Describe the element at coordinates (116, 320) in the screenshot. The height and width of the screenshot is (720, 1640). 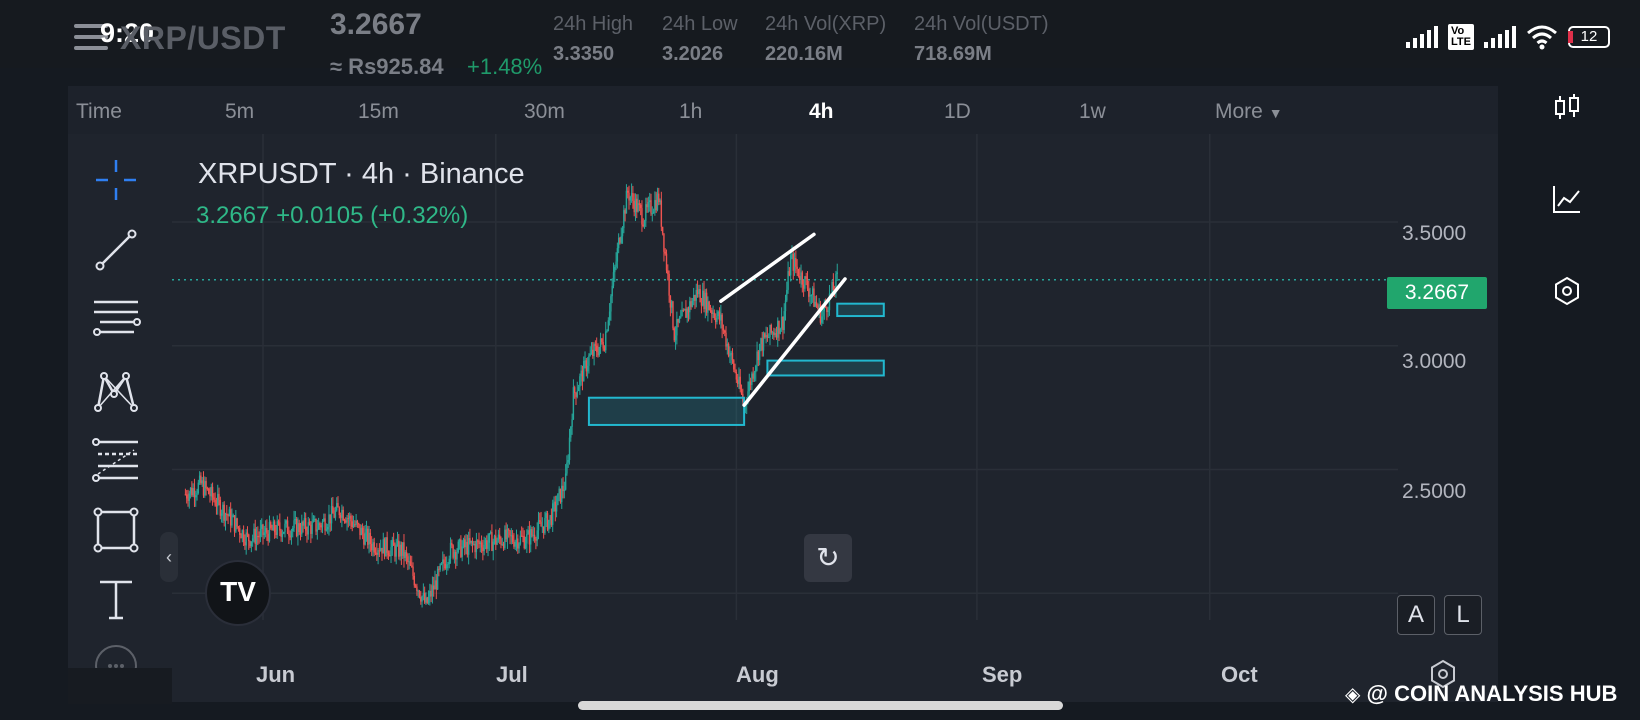
I see `horizontal-lines-icon` at that location.